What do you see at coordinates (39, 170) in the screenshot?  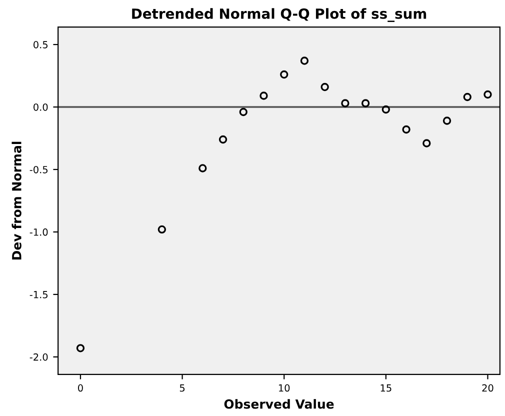 I see `y-tick-label: -0.5` at bounding box center [39, 170].